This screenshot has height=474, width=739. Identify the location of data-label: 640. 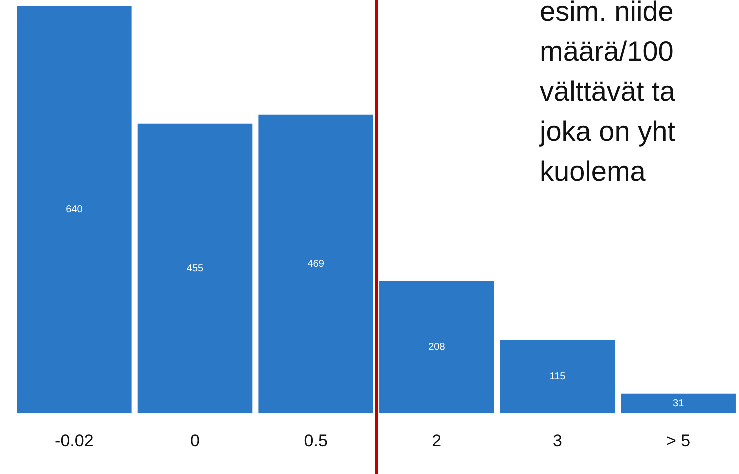
(75, 210).